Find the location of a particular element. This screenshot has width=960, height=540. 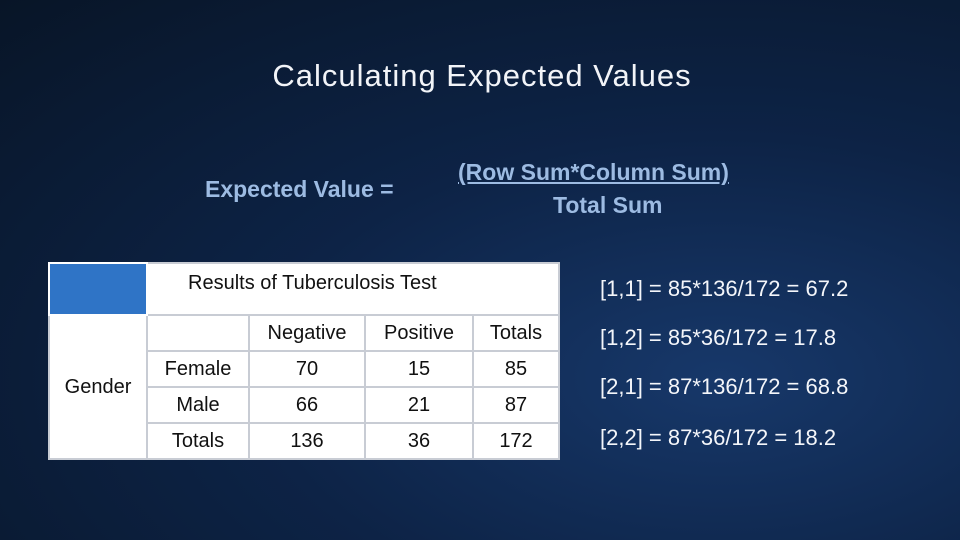

calculation: [1,2] = 85*36/172 = 17.8 is located at coordinates (718, 337).